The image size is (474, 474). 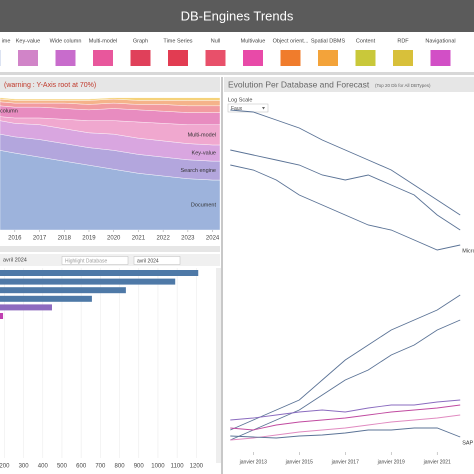 I want to click on legend-label: Null, so click(x=215, y=41).